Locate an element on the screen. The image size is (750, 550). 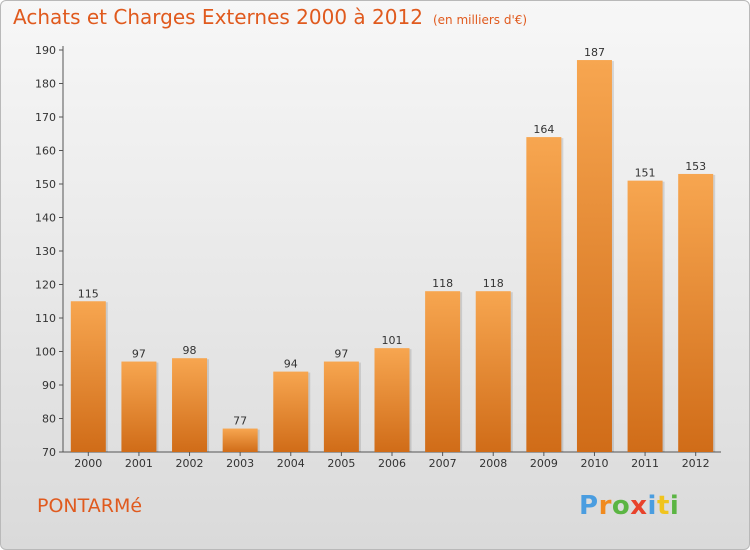
y-tick-label: 190 is located at coordinates (45, 50).